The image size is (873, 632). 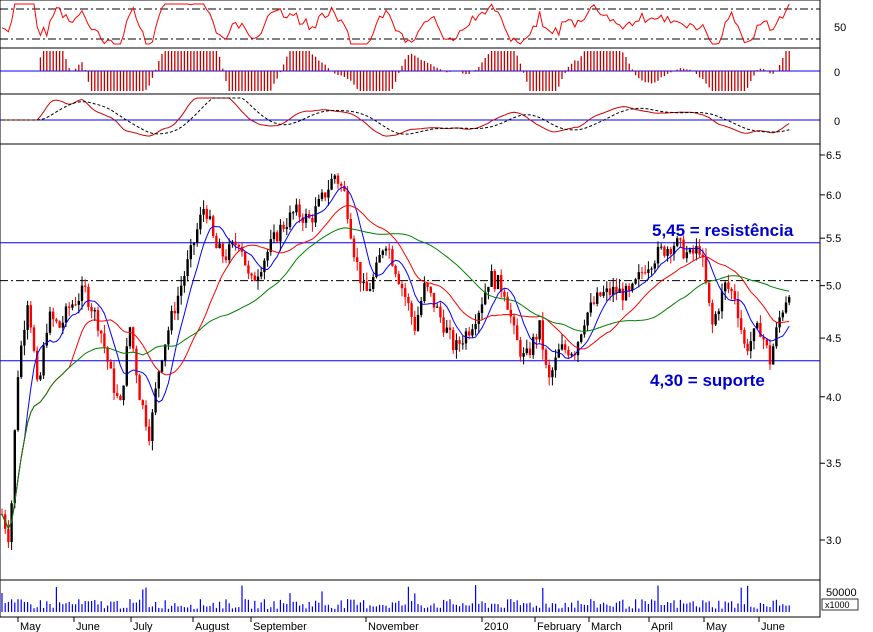 What do you see at coordinates (837, 605) in the screenshot?
I see `volume-multiplier-label: x1000` at bounding box center [837, 605].